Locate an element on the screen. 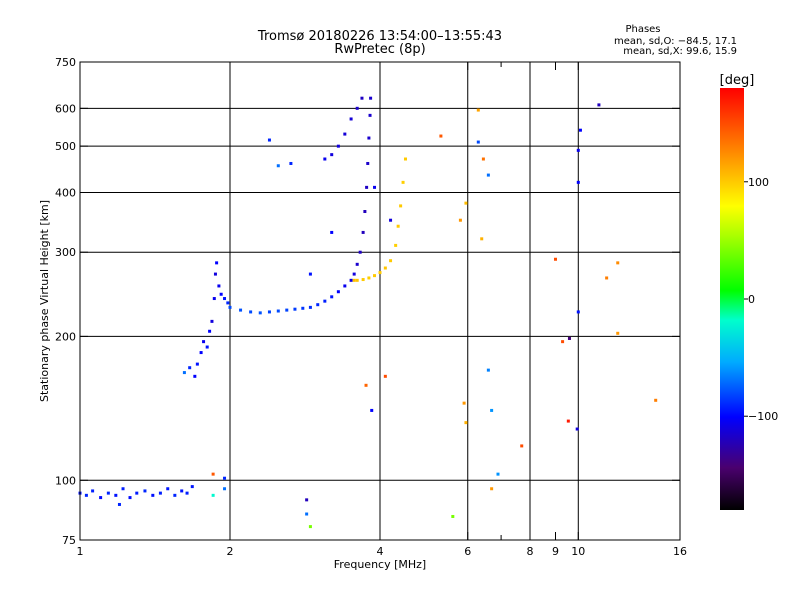 The image size is (800, 600). colorbar-tick-label: −100 is located at coordinates (763, 416).